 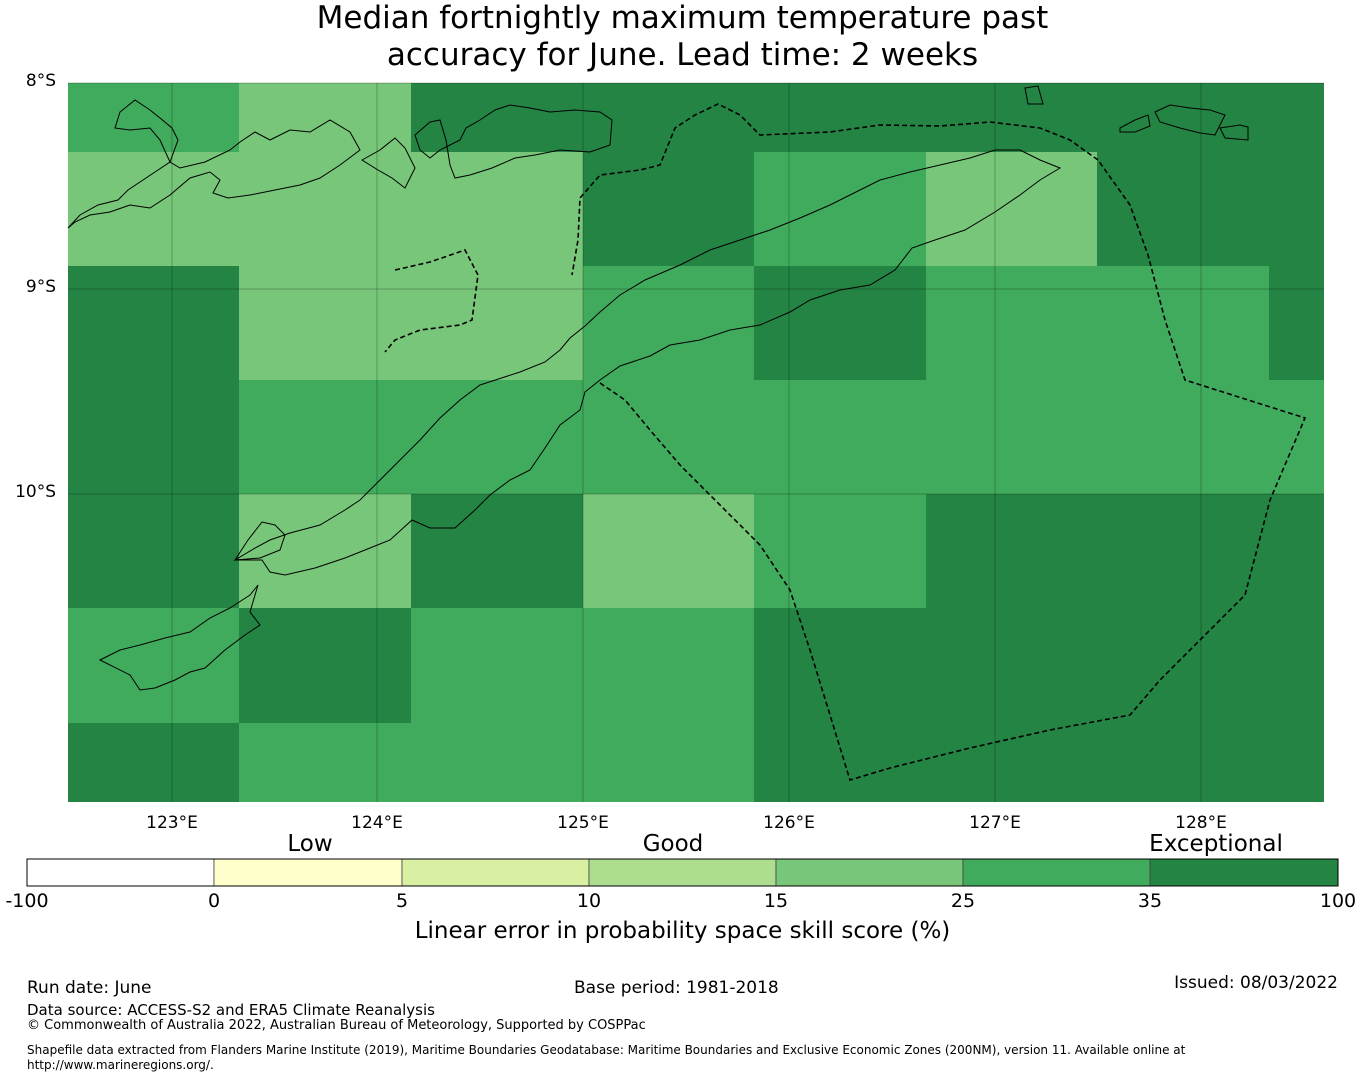 I want to click on issued-date: Issued: 08/03/2022, so click(x=1256, y=983).